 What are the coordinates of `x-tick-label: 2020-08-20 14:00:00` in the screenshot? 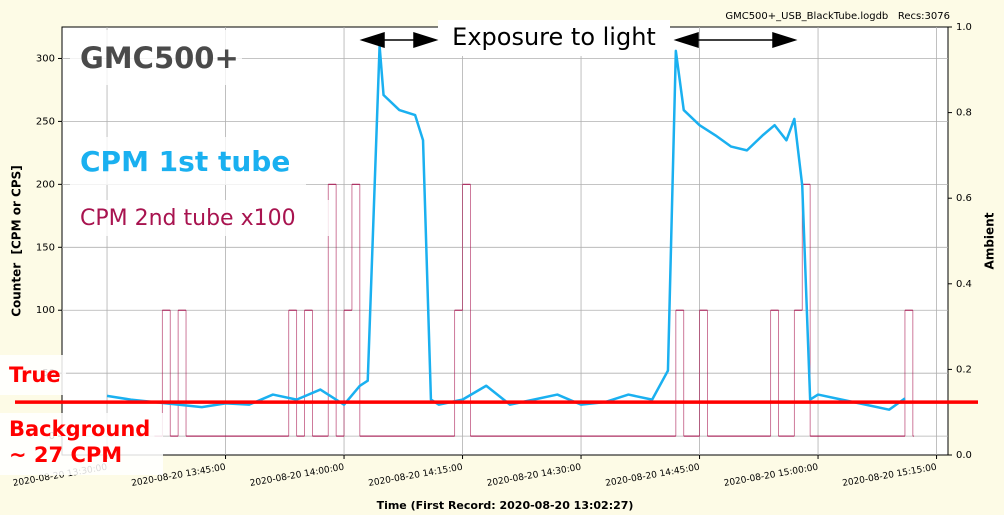 It's located at (297, 476).